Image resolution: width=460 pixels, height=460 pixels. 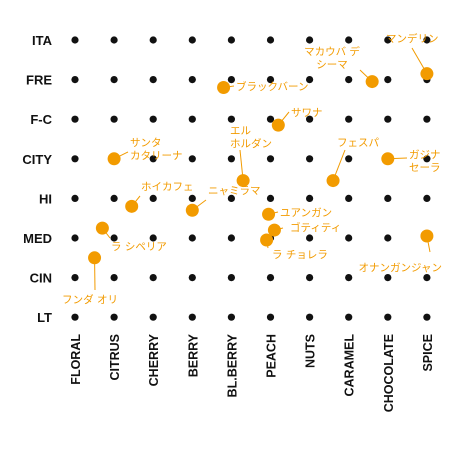 I want to click on grid-dot-lt-spice, so click(x=427, y=317).